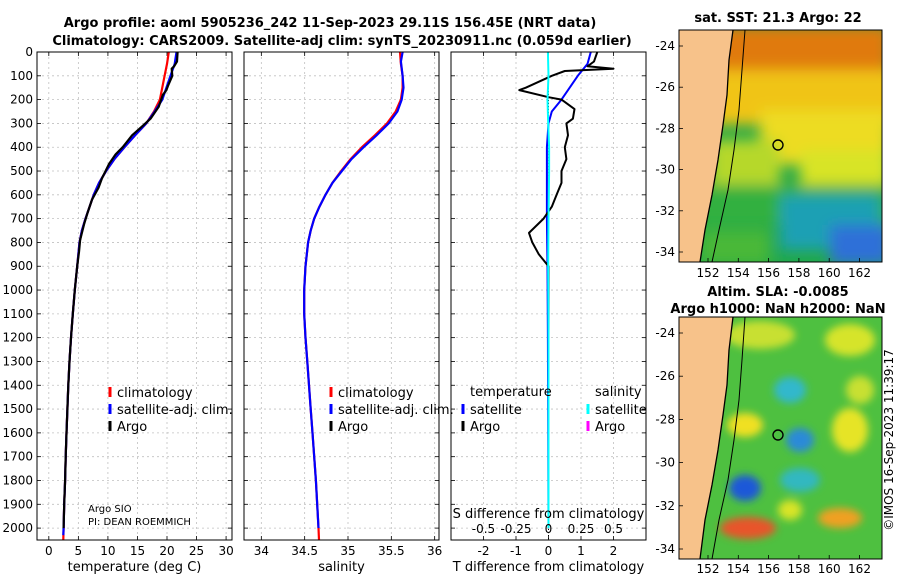 Image resolution: width=900 pixels, height=580 pixels. Describe the element at coordinates (17, 409) in the screenshot. I see `y-tick-label: 1500` at that location.